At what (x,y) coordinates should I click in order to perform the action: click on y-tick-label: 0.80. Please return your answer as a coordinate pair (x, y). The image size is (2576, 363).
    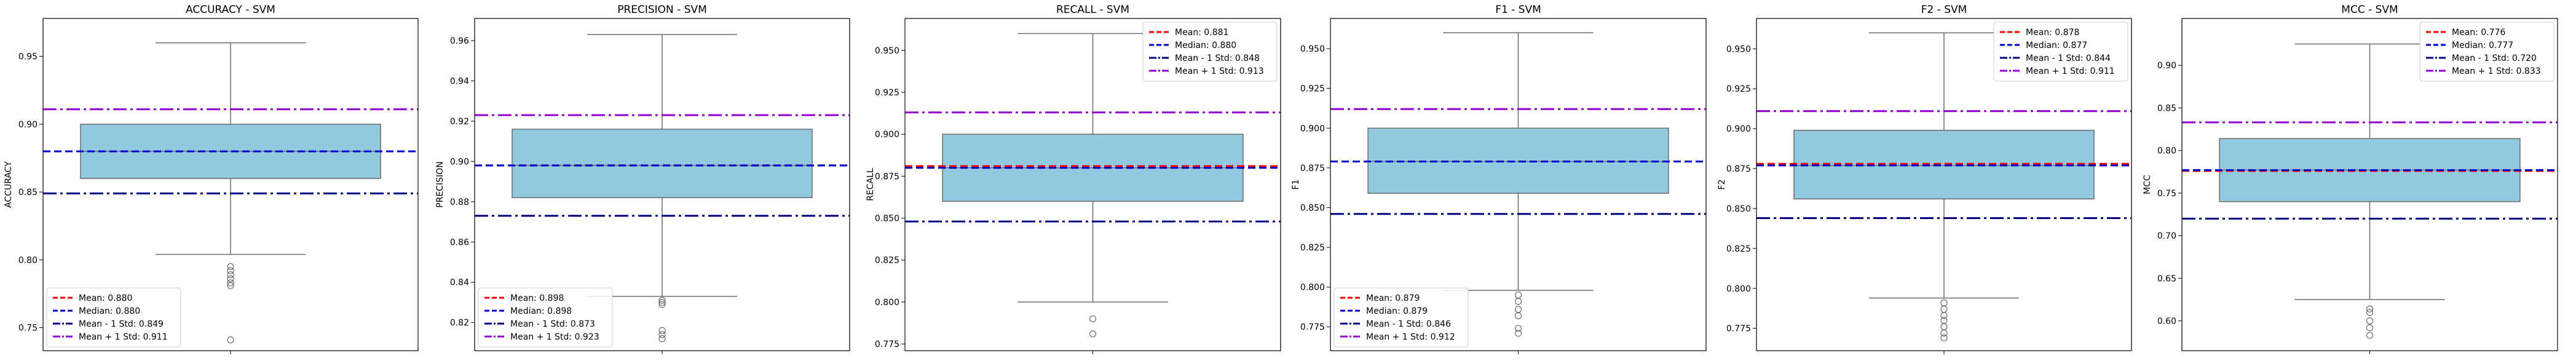
    Looking at the image, I should click on (28, 260).